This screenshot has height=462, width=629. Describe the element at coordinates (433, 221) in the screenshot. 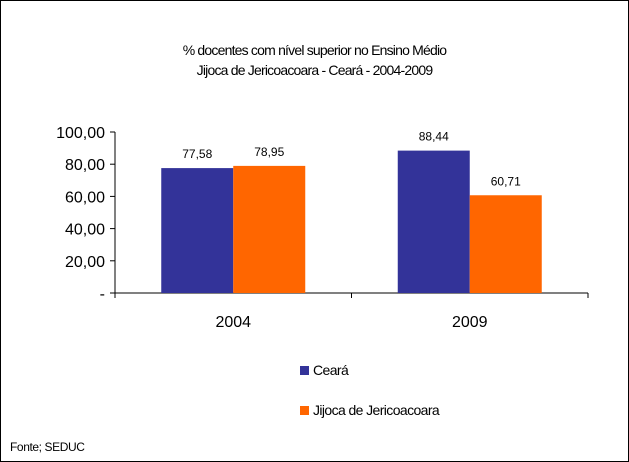

I see `bar-ceara-2009` at that location.